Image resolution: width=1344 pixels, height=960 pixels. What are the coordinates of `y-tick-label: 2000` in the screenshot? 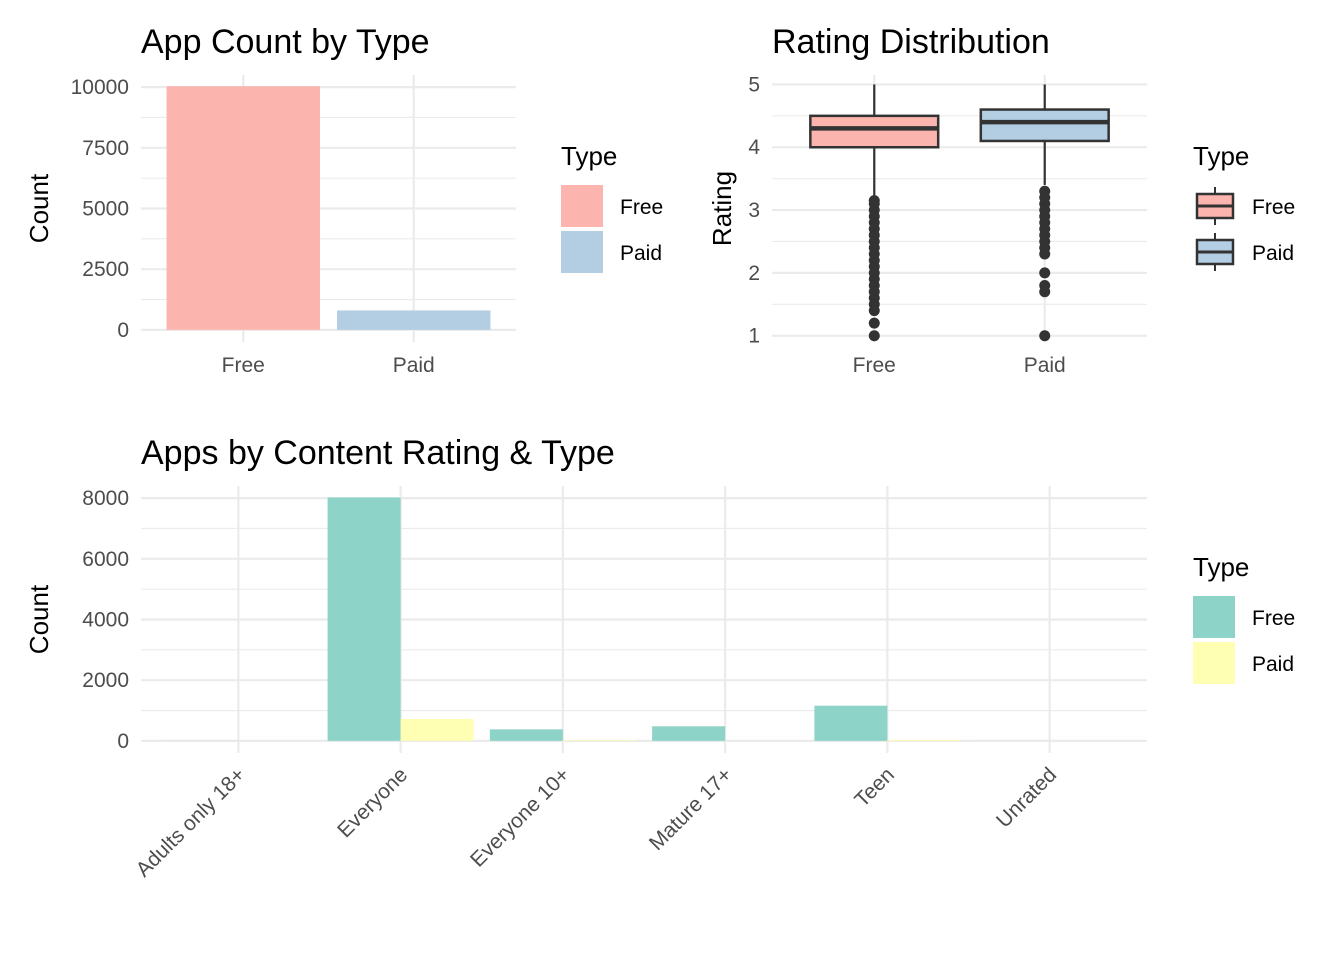 It's located at (105, 680).